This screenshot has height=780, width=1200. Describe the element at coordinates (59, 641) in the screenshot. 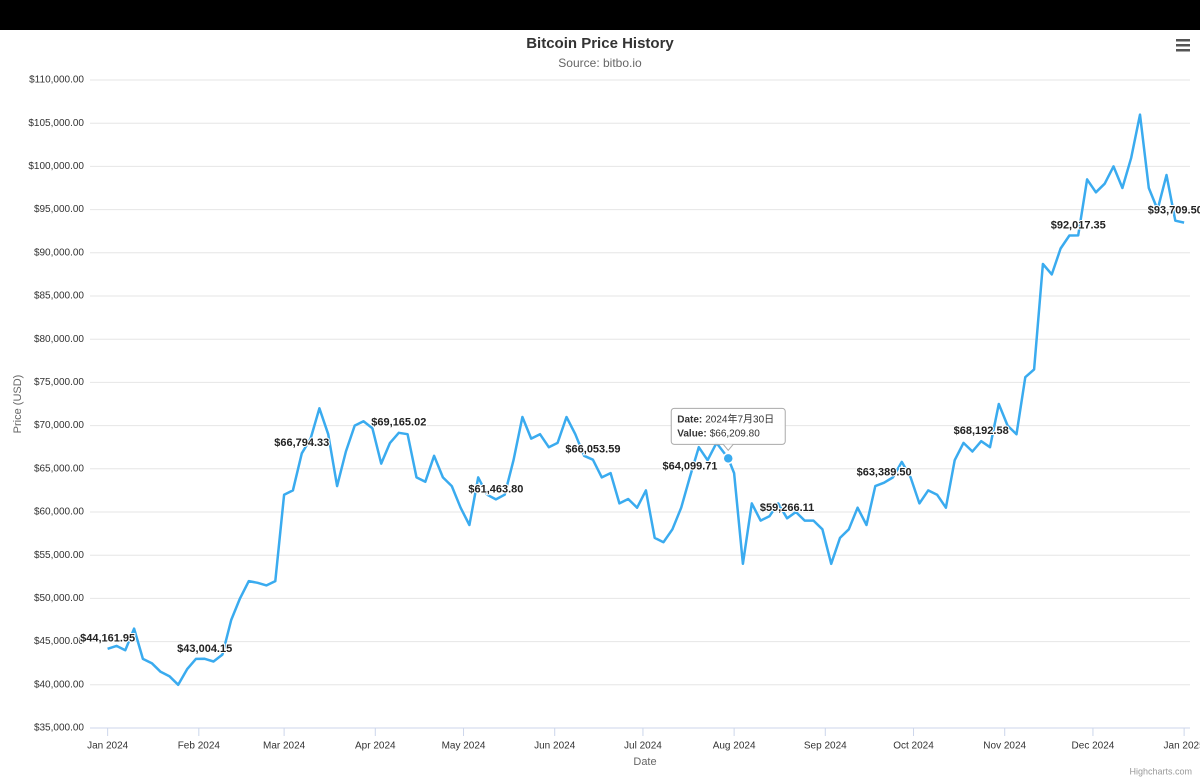

I see `y-tick-label: $45,000.00` at that location.